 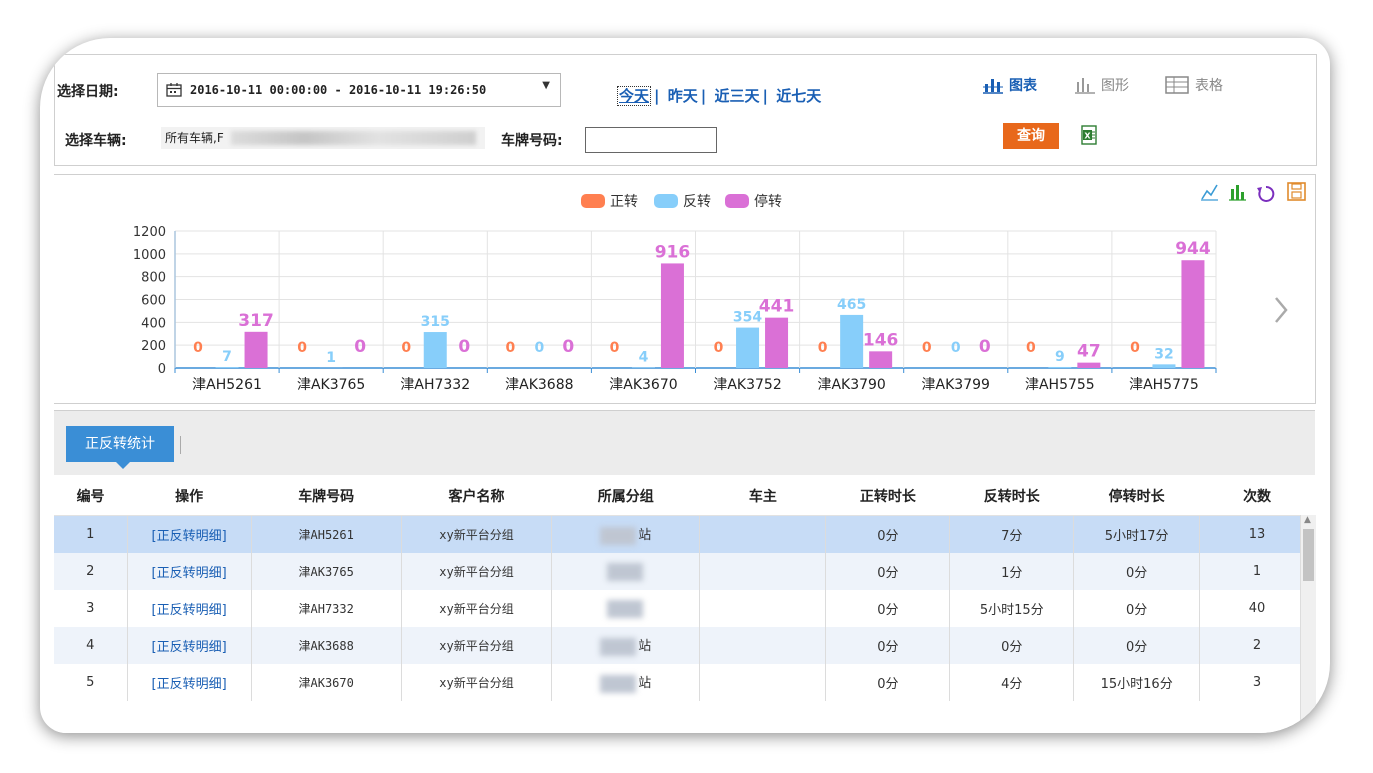 What do you see at coordinates (1031, 136) in the screenshot?
I see `query-button: 查询` at bounding box center [1031, 136].